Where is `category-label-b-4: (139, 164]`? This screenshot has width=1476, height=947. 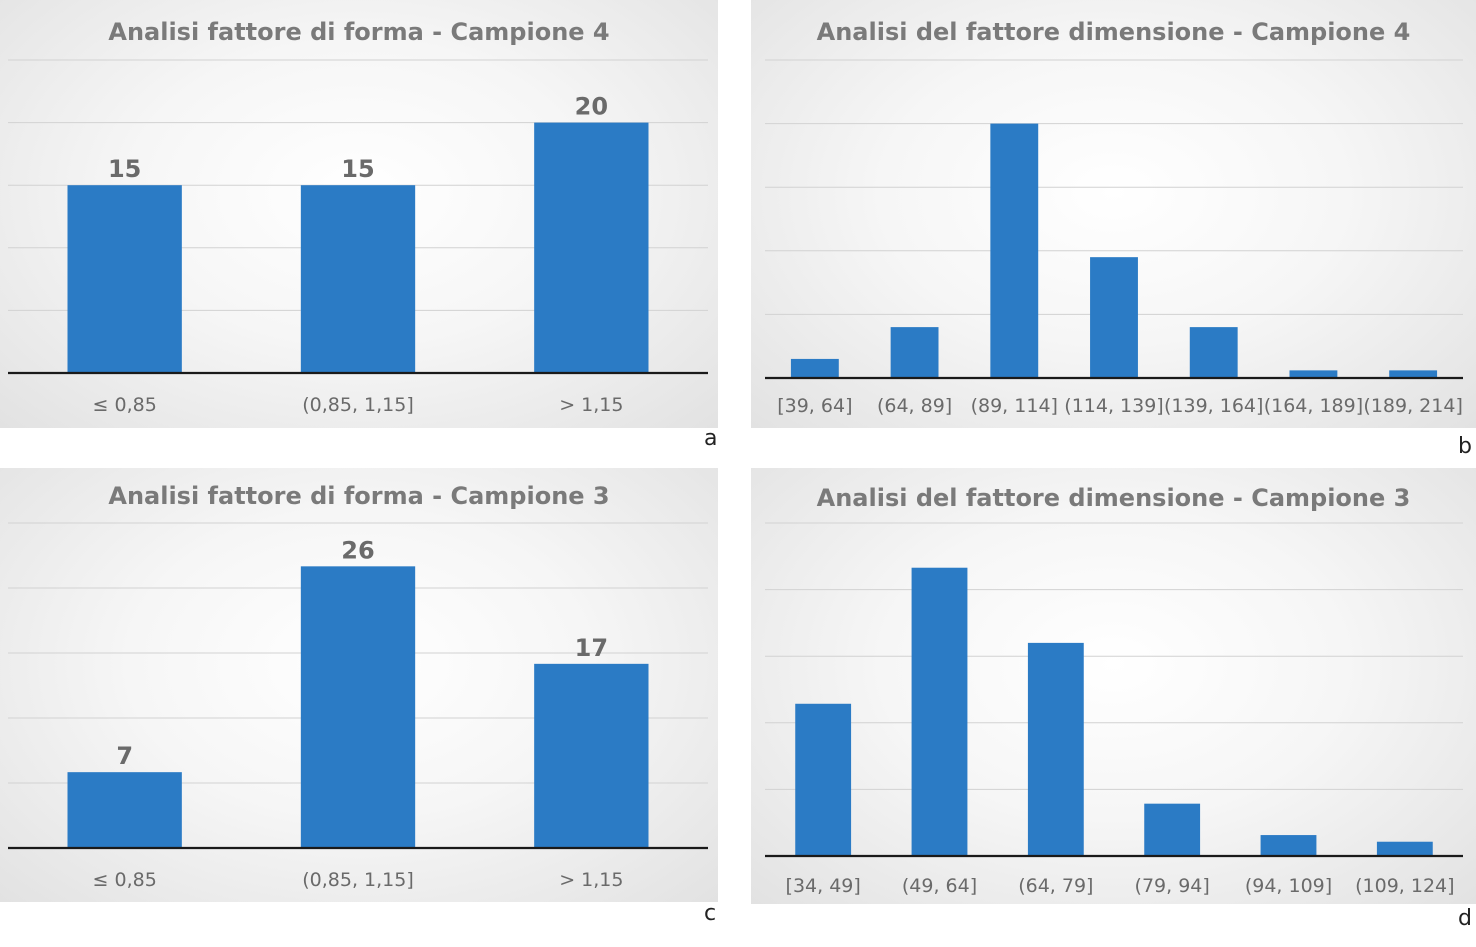
category-label-b-4: (139, 164] is located at coordinates (1213, 406).